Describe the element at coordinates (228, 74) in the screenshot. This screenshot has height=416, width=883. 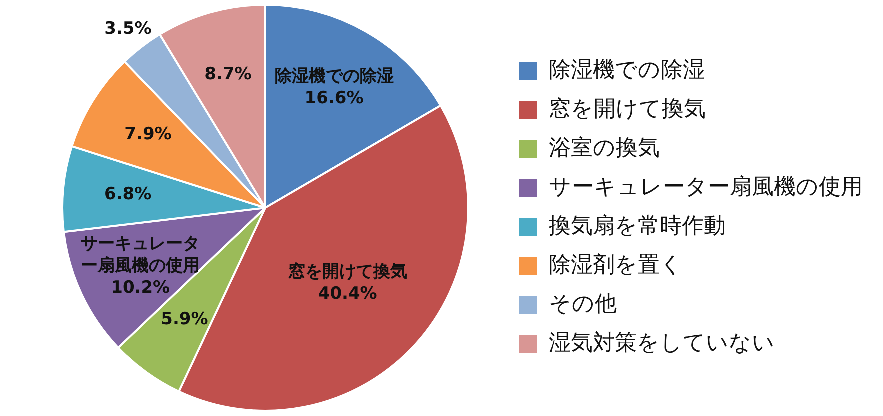
I see `data-label: 8.7%` at that location.